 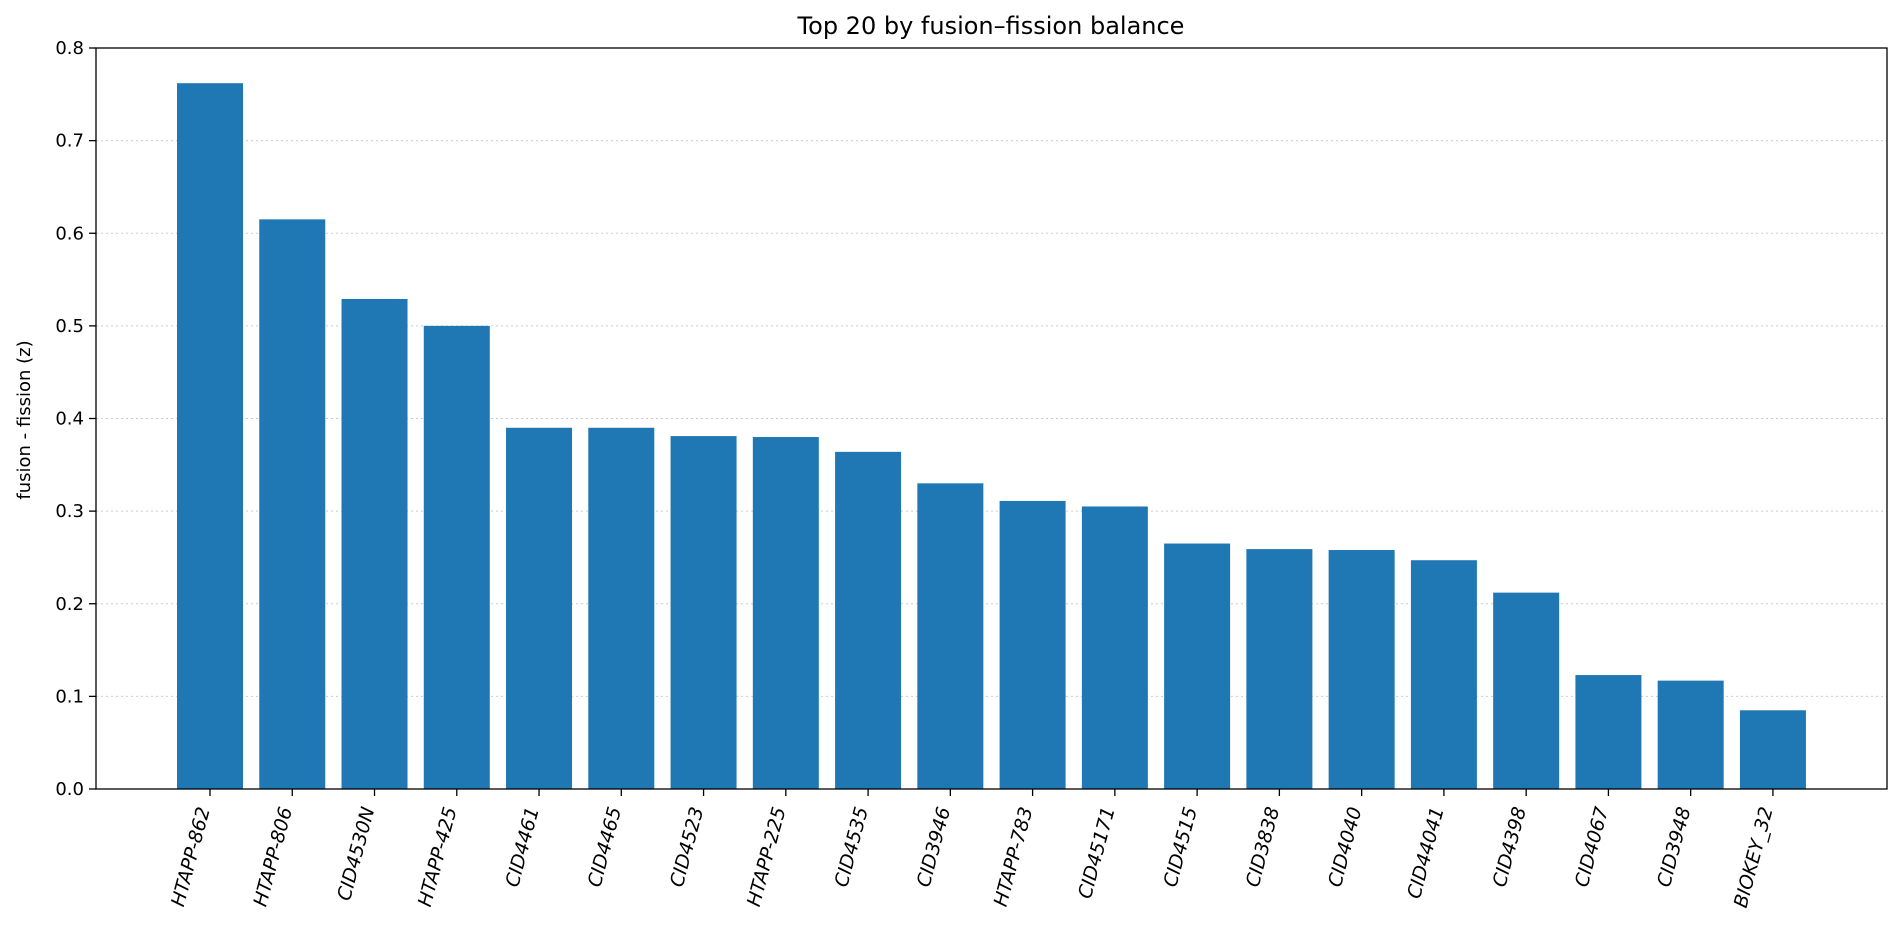 I want to click on y-tick-label: 0.4, so click(x=69, y=419).